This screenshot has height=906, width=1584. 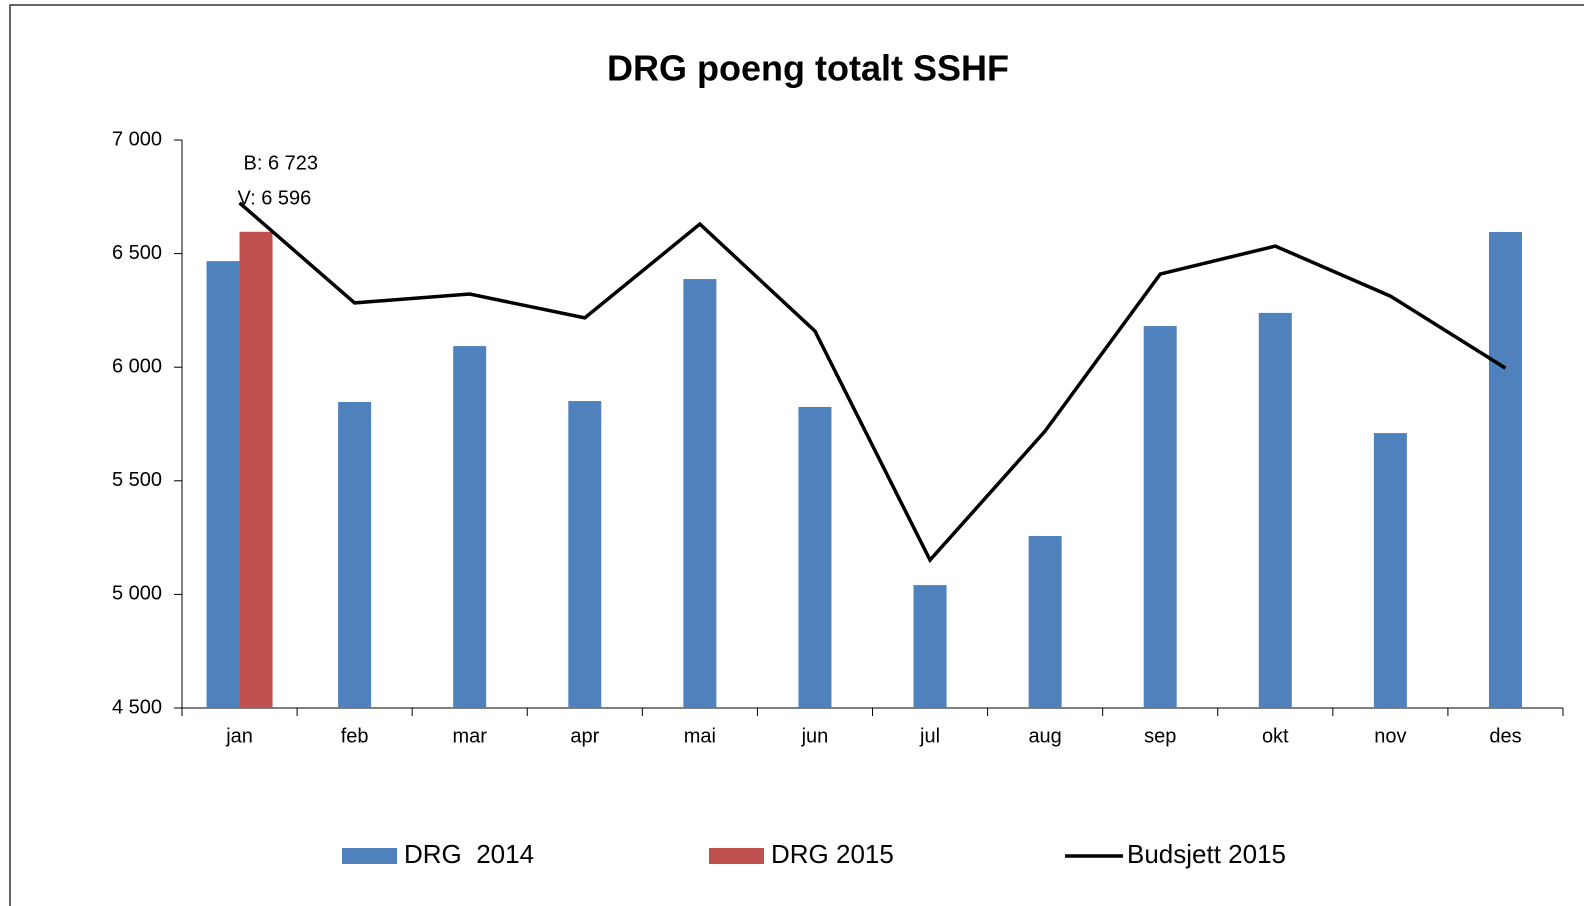 What do you see at coordinates (808, 68) in the screenshot?
I see `chart-title: DRG poeng totalt SSHF` at bounding box center [808, 68].